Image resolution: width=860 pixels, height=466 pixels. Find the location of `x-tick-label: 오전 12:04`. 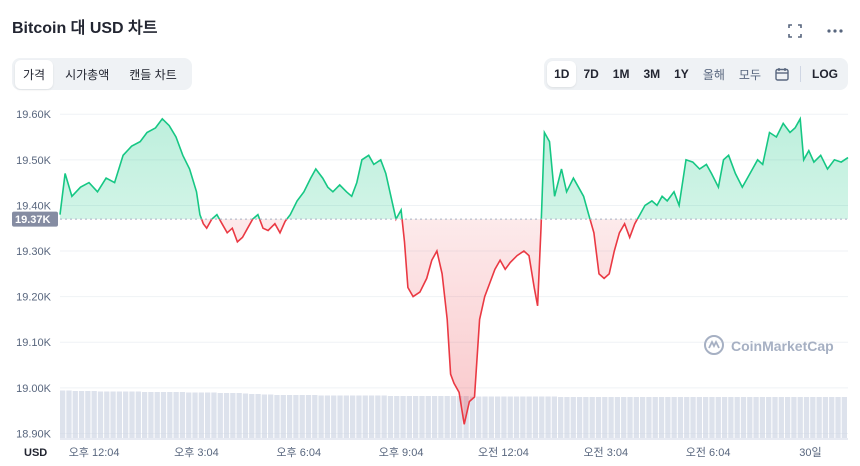

x-tick-label: 오전 12:04 is located at coordinates (503, 452).